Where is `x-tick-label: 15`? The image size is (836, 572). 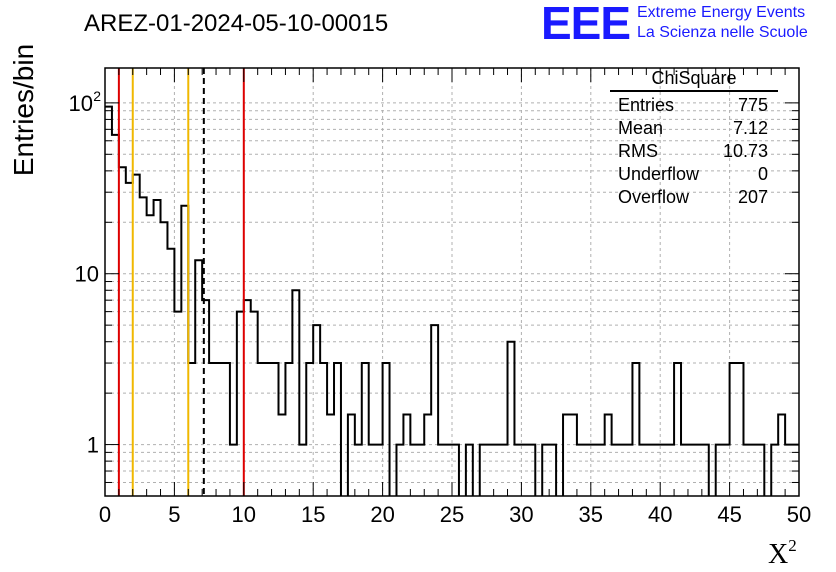
x-tick-label: 15 is located at coordinates (313, 514).